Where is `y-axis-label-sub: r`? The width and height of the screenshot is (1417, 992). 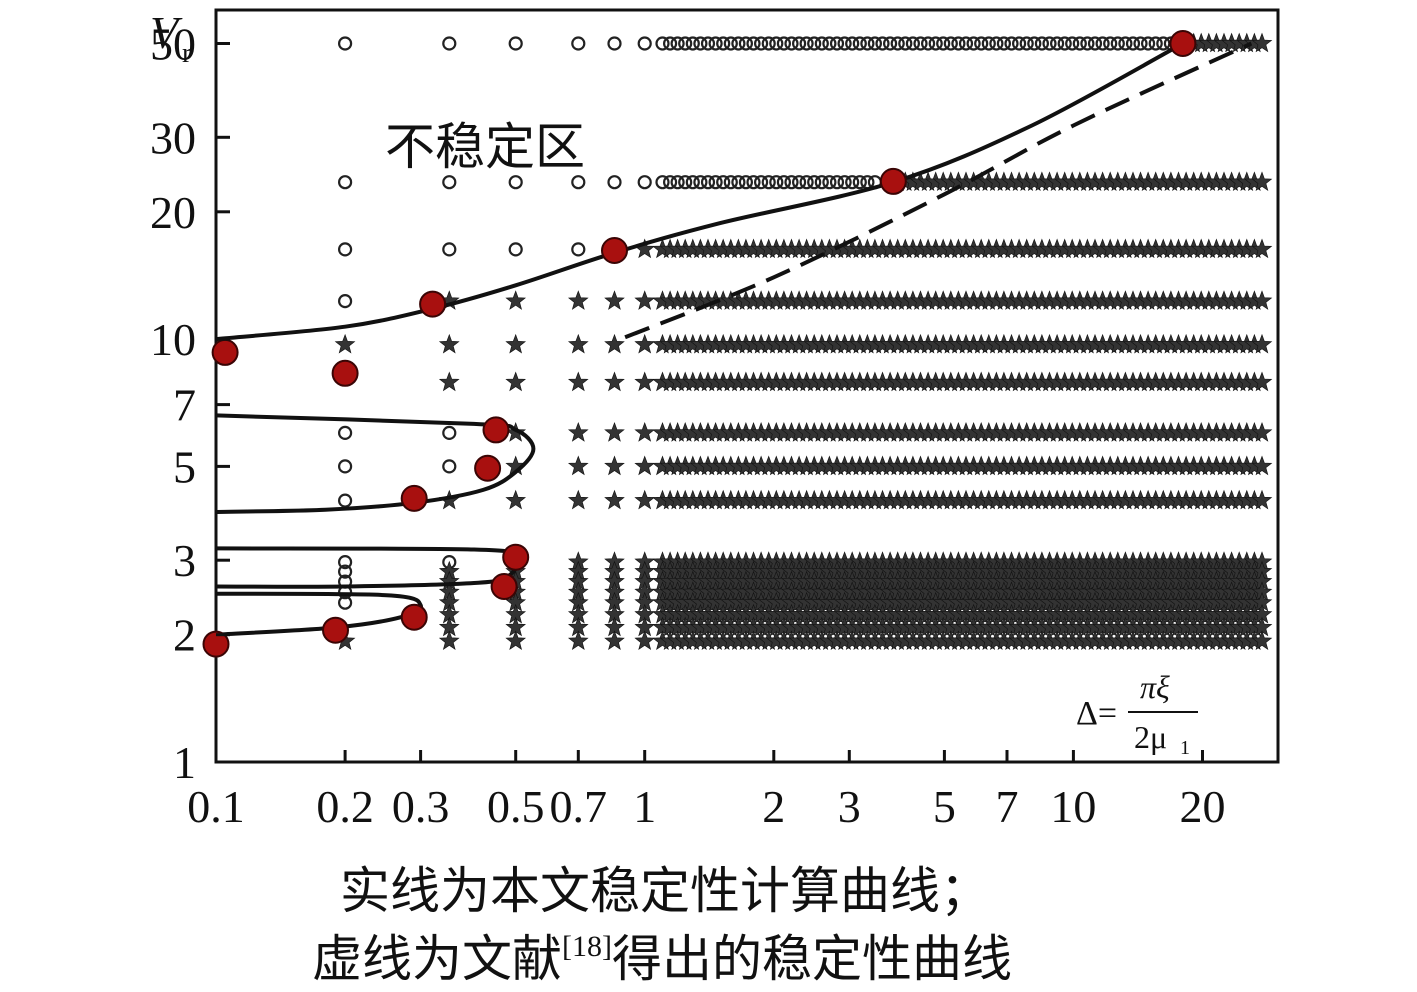 y-axis-label-sub: r is located at coordinates (187, 53).